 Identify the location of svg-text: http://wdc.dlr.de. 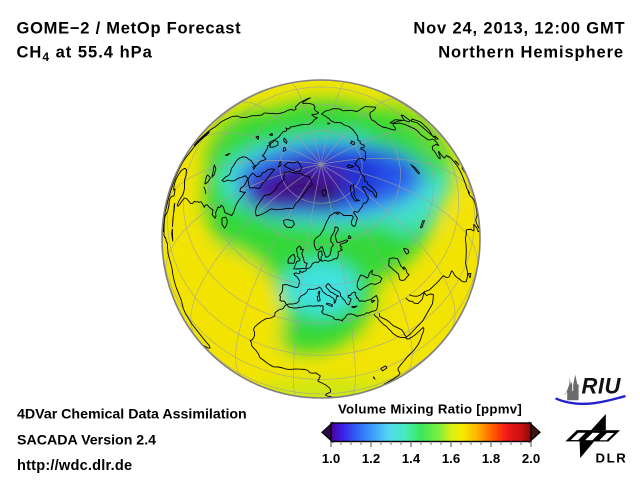
(74, 466).